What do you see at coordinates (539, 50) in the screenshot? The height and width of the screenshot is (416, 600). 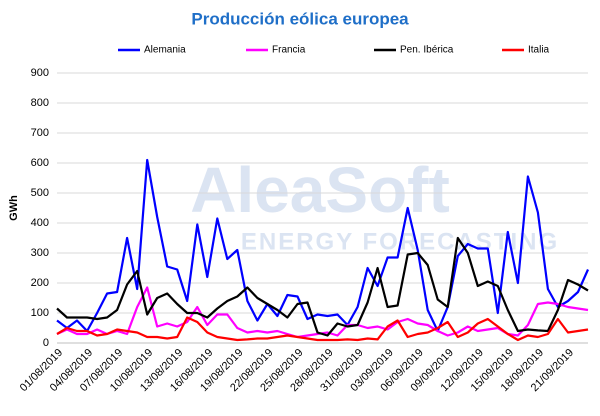 I see `legend-label: Italia` at bounding box center [539, 50].